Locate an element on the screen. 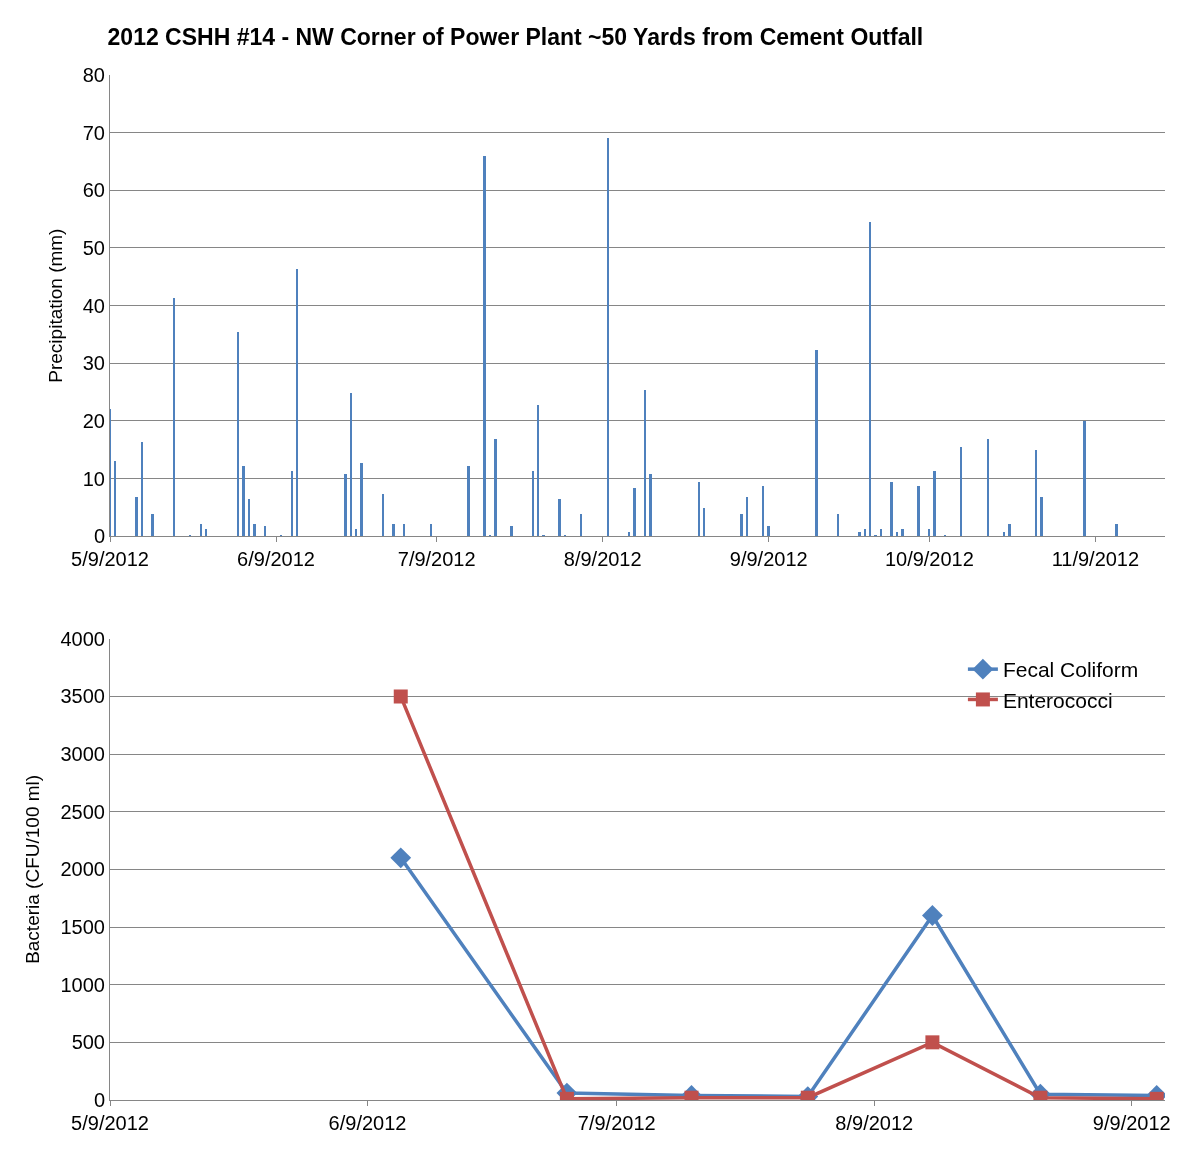  y-tick-label: 80 is located at coordinates (93, 75).